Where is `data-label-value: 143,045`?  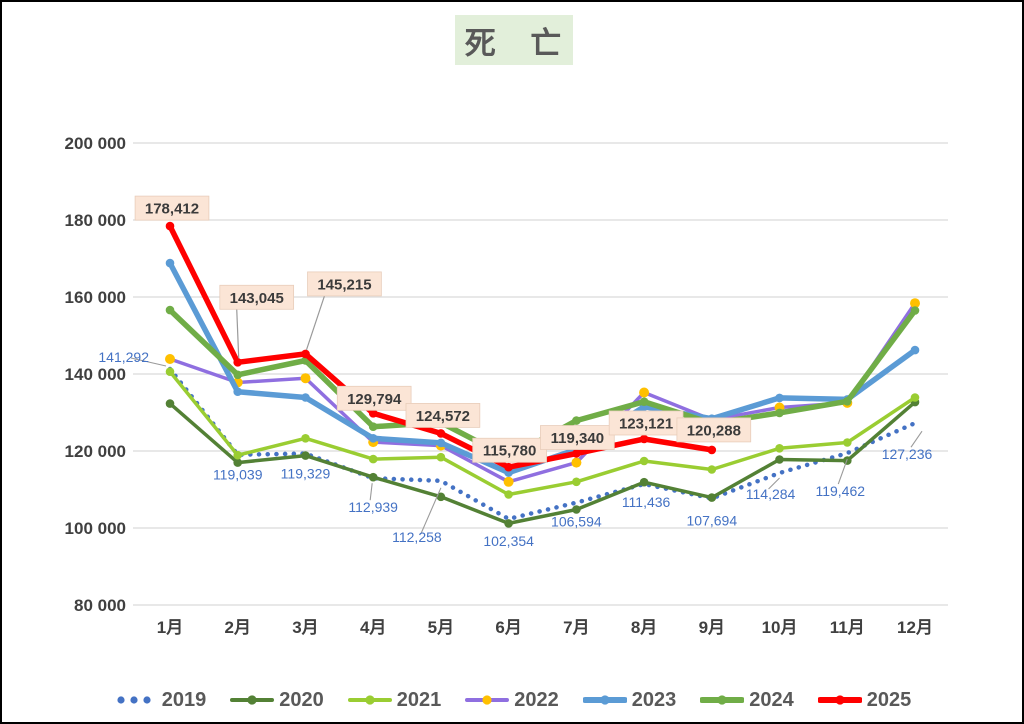 data-label-value: 143,045 is located at coordinates (257, 298).